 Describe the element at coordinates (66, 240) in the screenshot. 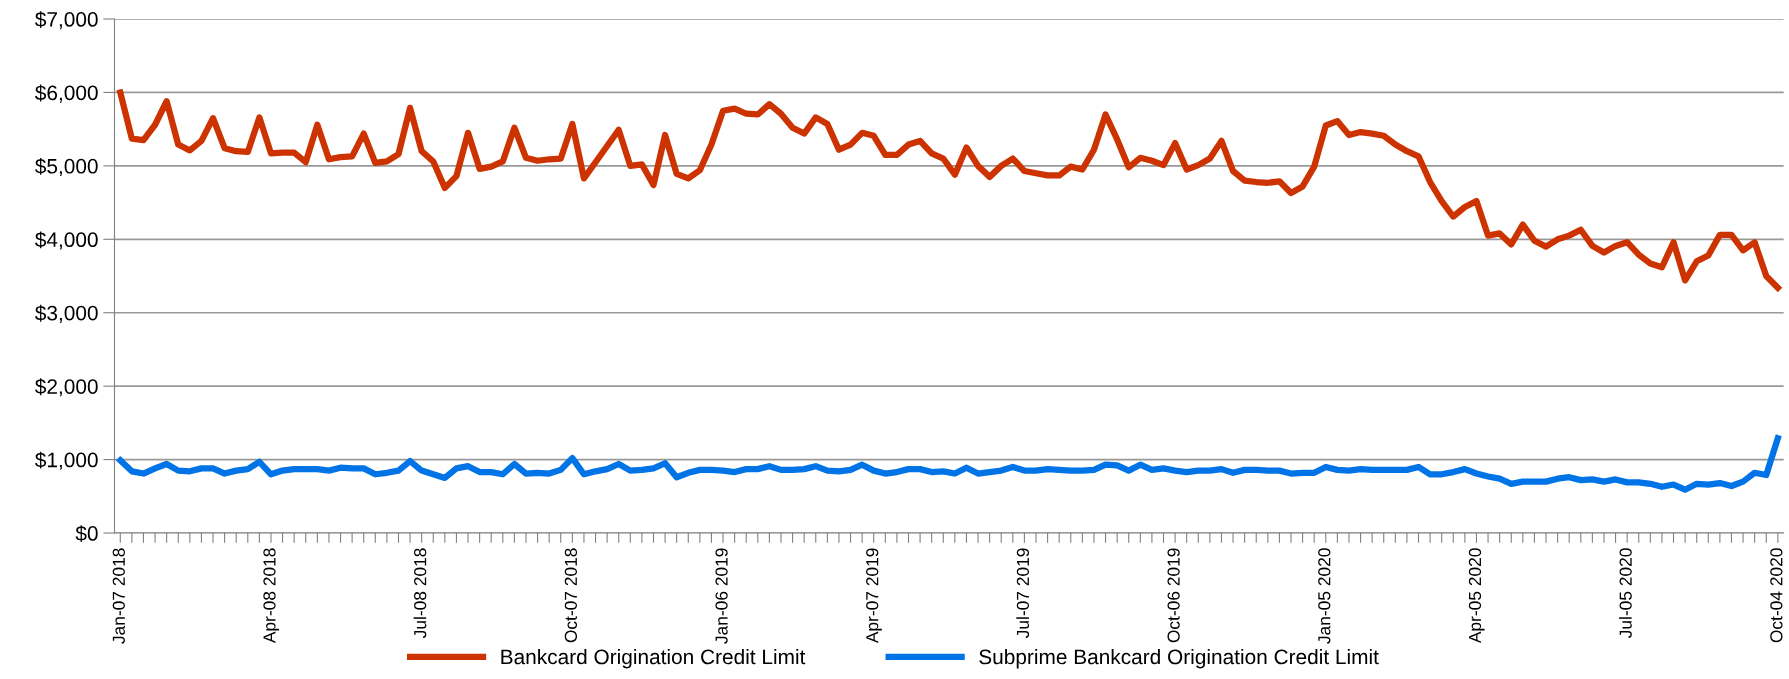

I see `y-tick-label: $4,000` at that location.